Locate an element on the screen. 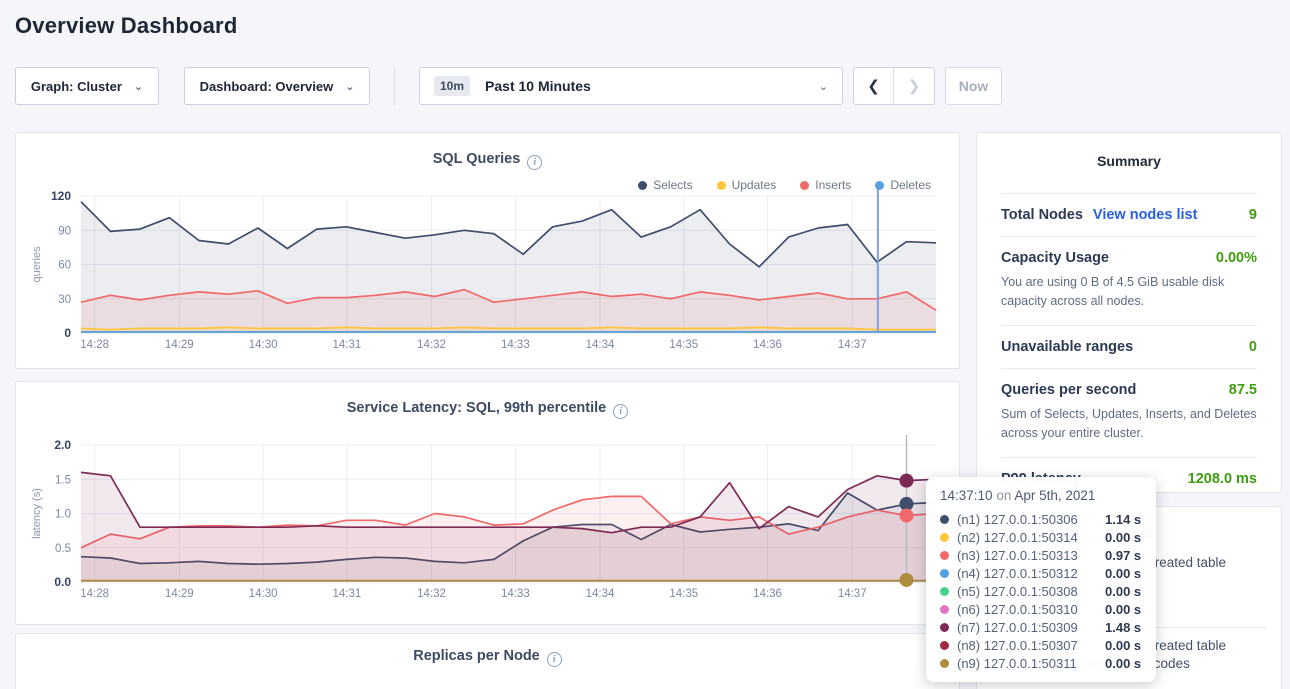 The image size is (1290, 689). now-button: Now is located at coordinates (973, 86).